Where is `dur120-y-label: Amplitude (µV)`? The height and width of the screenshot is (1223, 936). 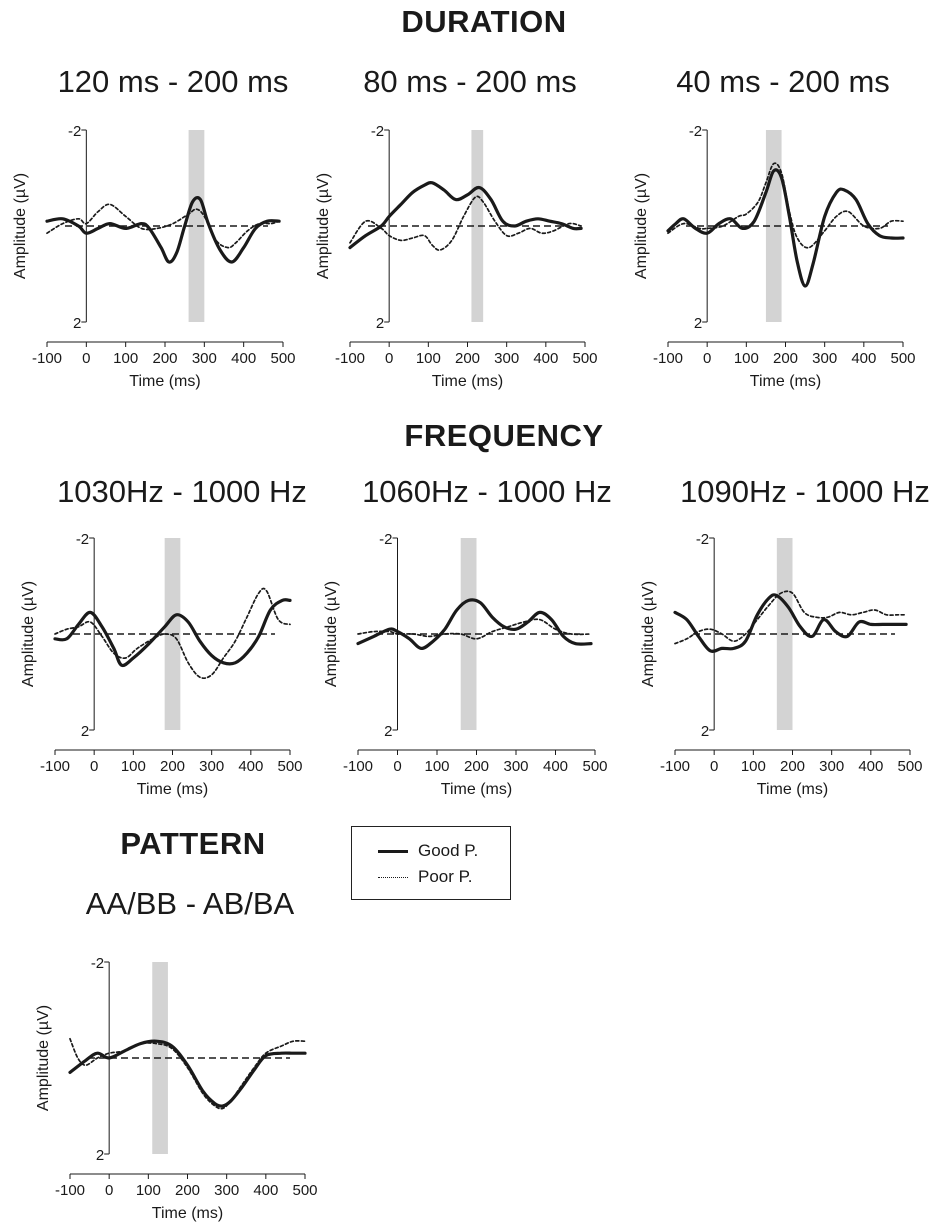
dur120-y-label: Amplitude (µV) is located at coordinates (20, 226).